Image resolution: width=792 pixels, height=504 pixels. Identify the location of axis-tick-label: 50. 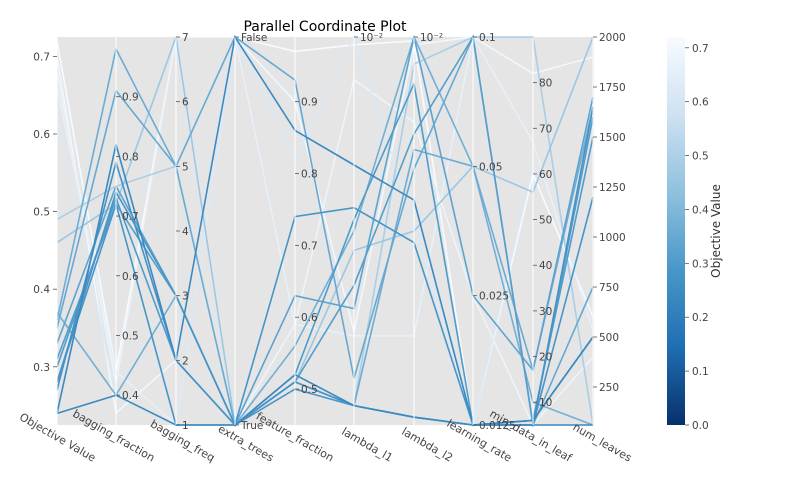
(545, 221).